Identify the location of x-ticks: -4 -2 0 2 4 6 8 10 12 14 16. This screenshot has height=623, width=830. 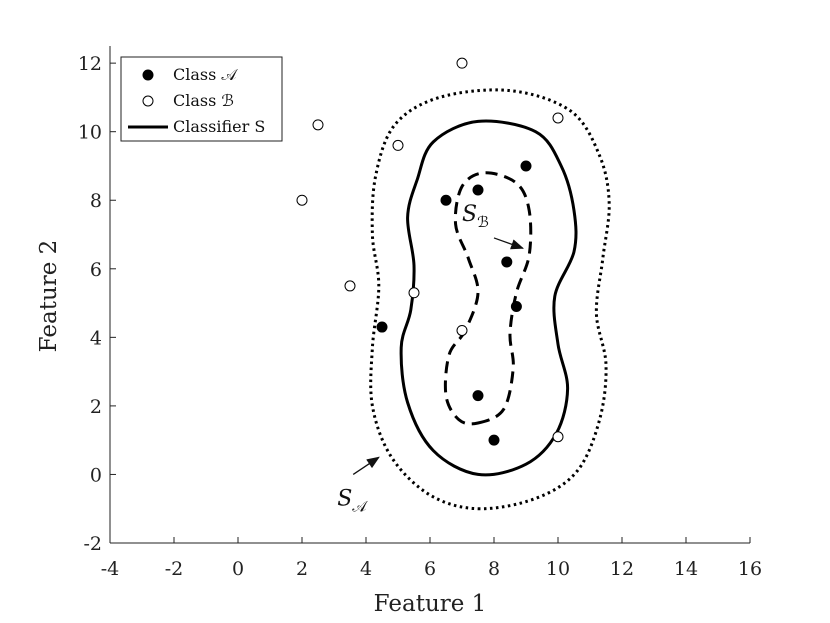
(431, 558).